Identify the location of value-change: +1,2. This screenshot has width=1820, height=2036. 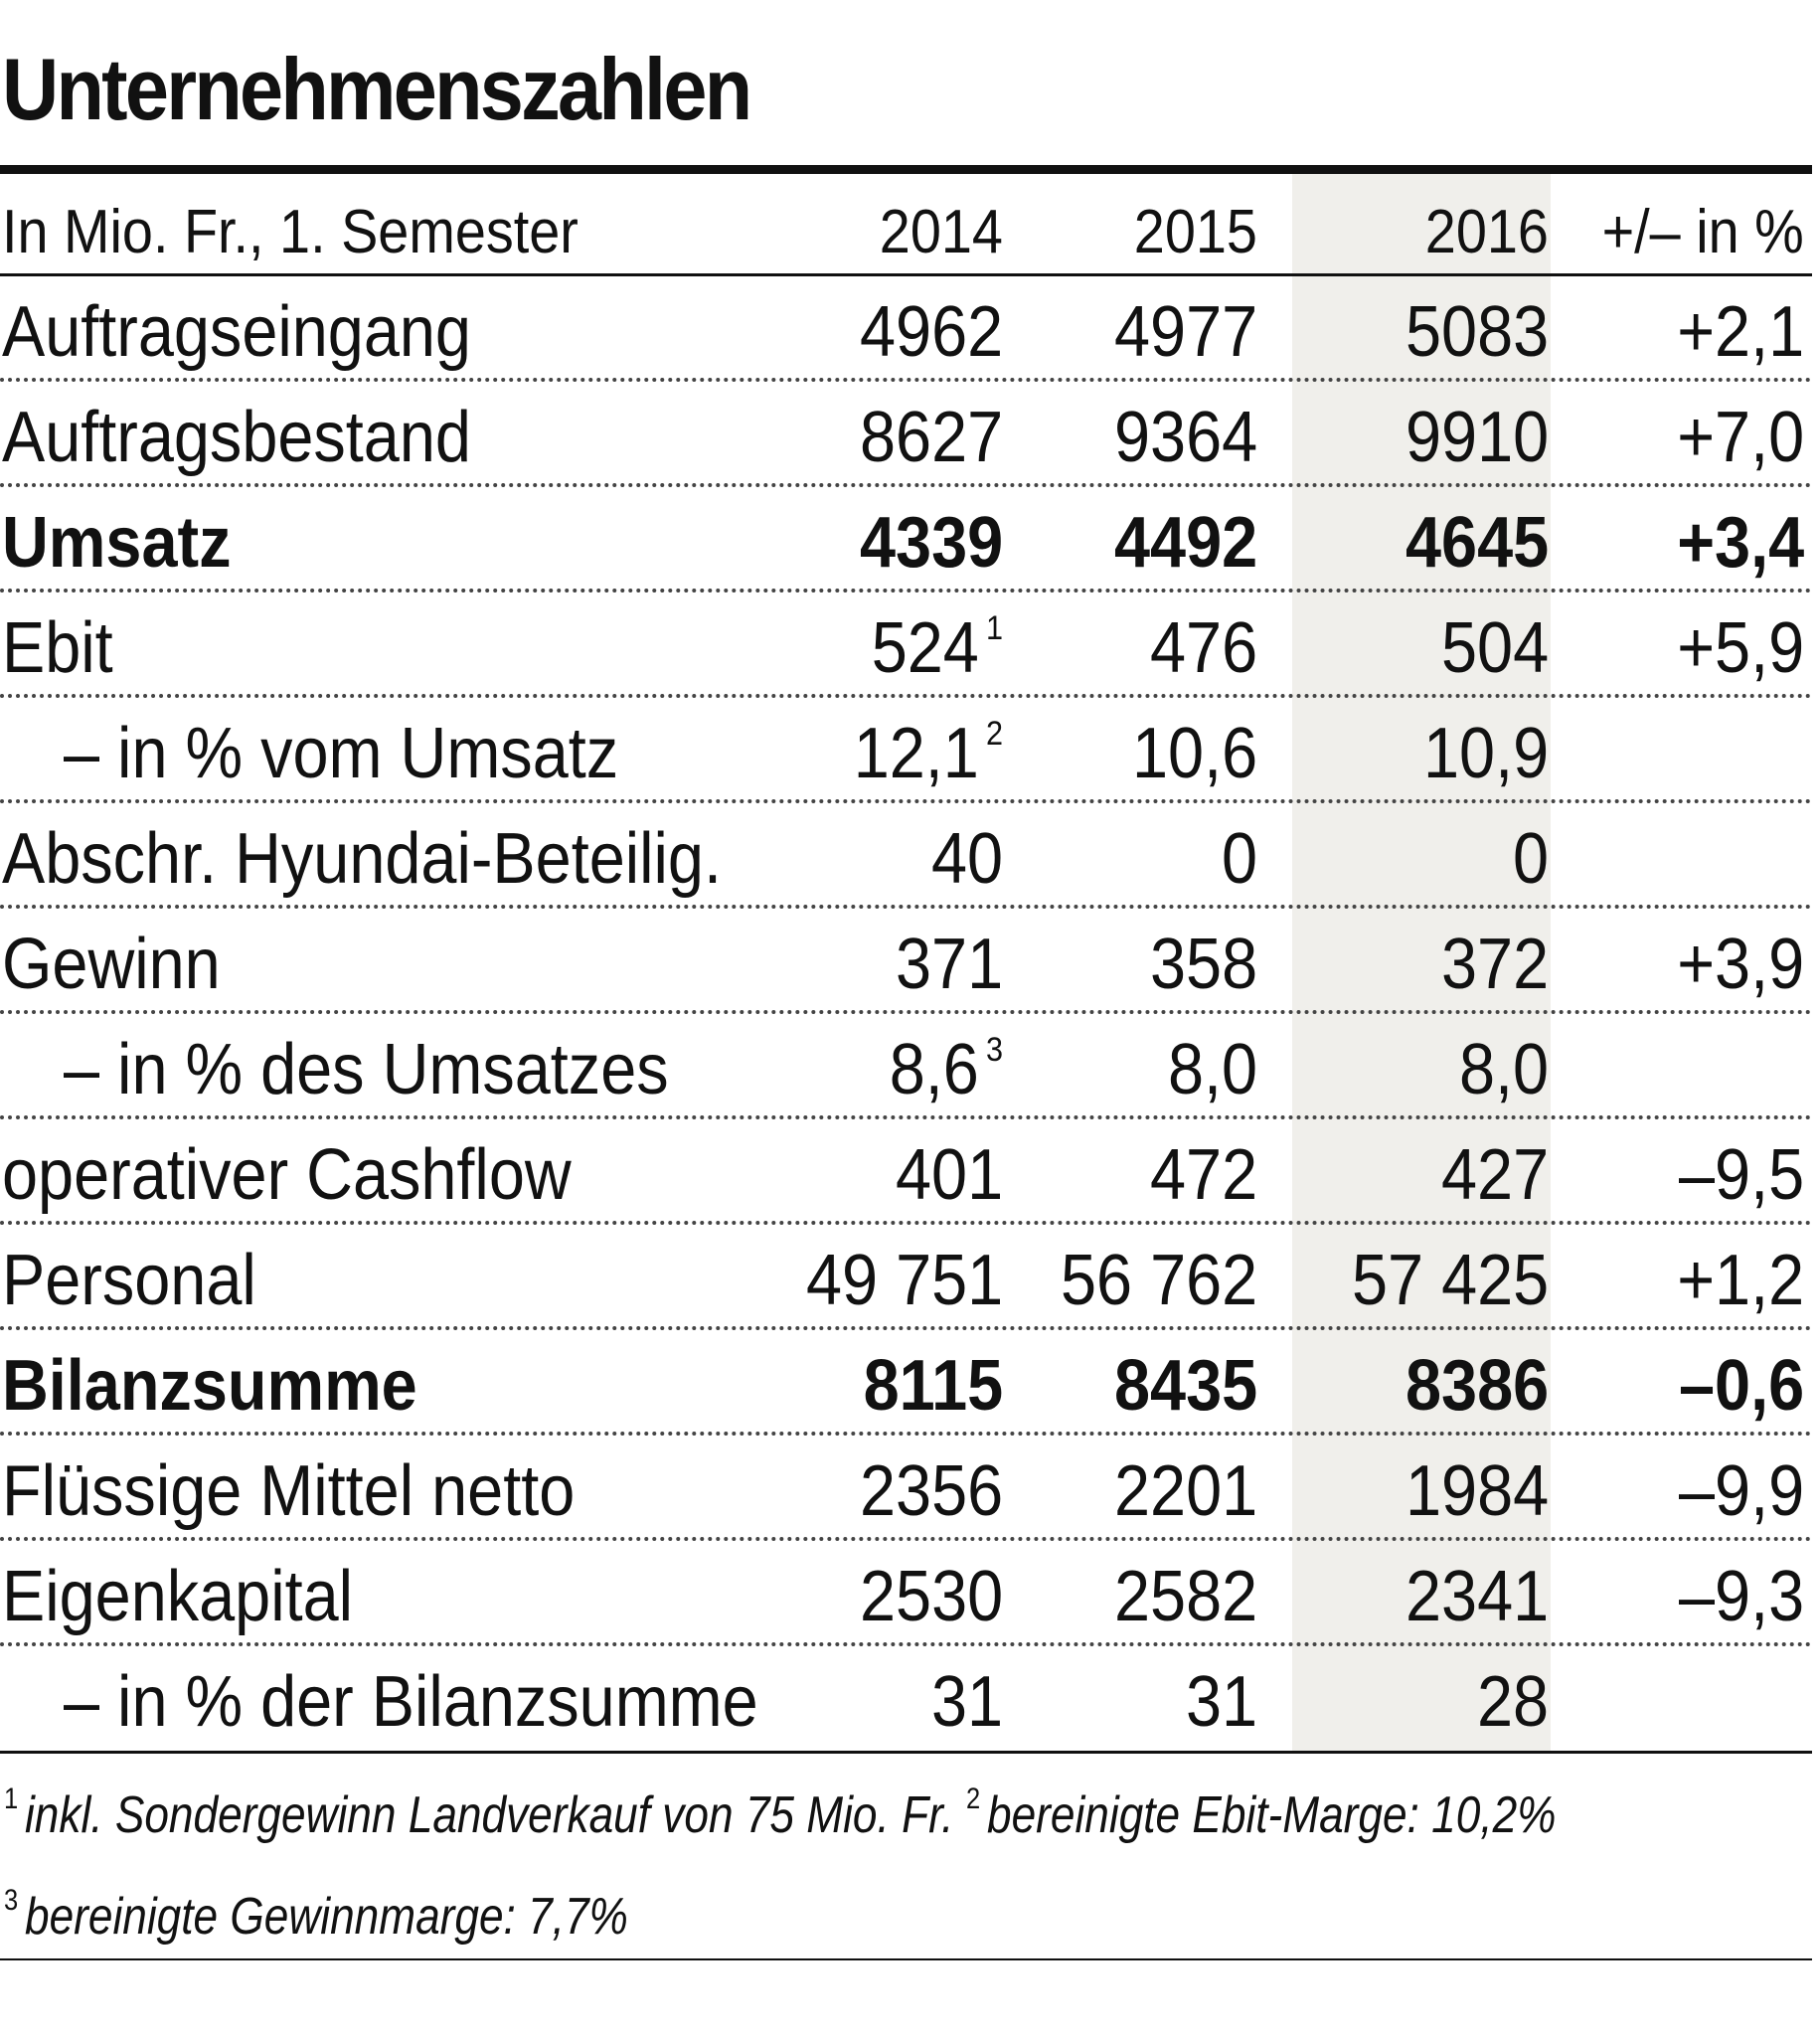
(1740, 1280).